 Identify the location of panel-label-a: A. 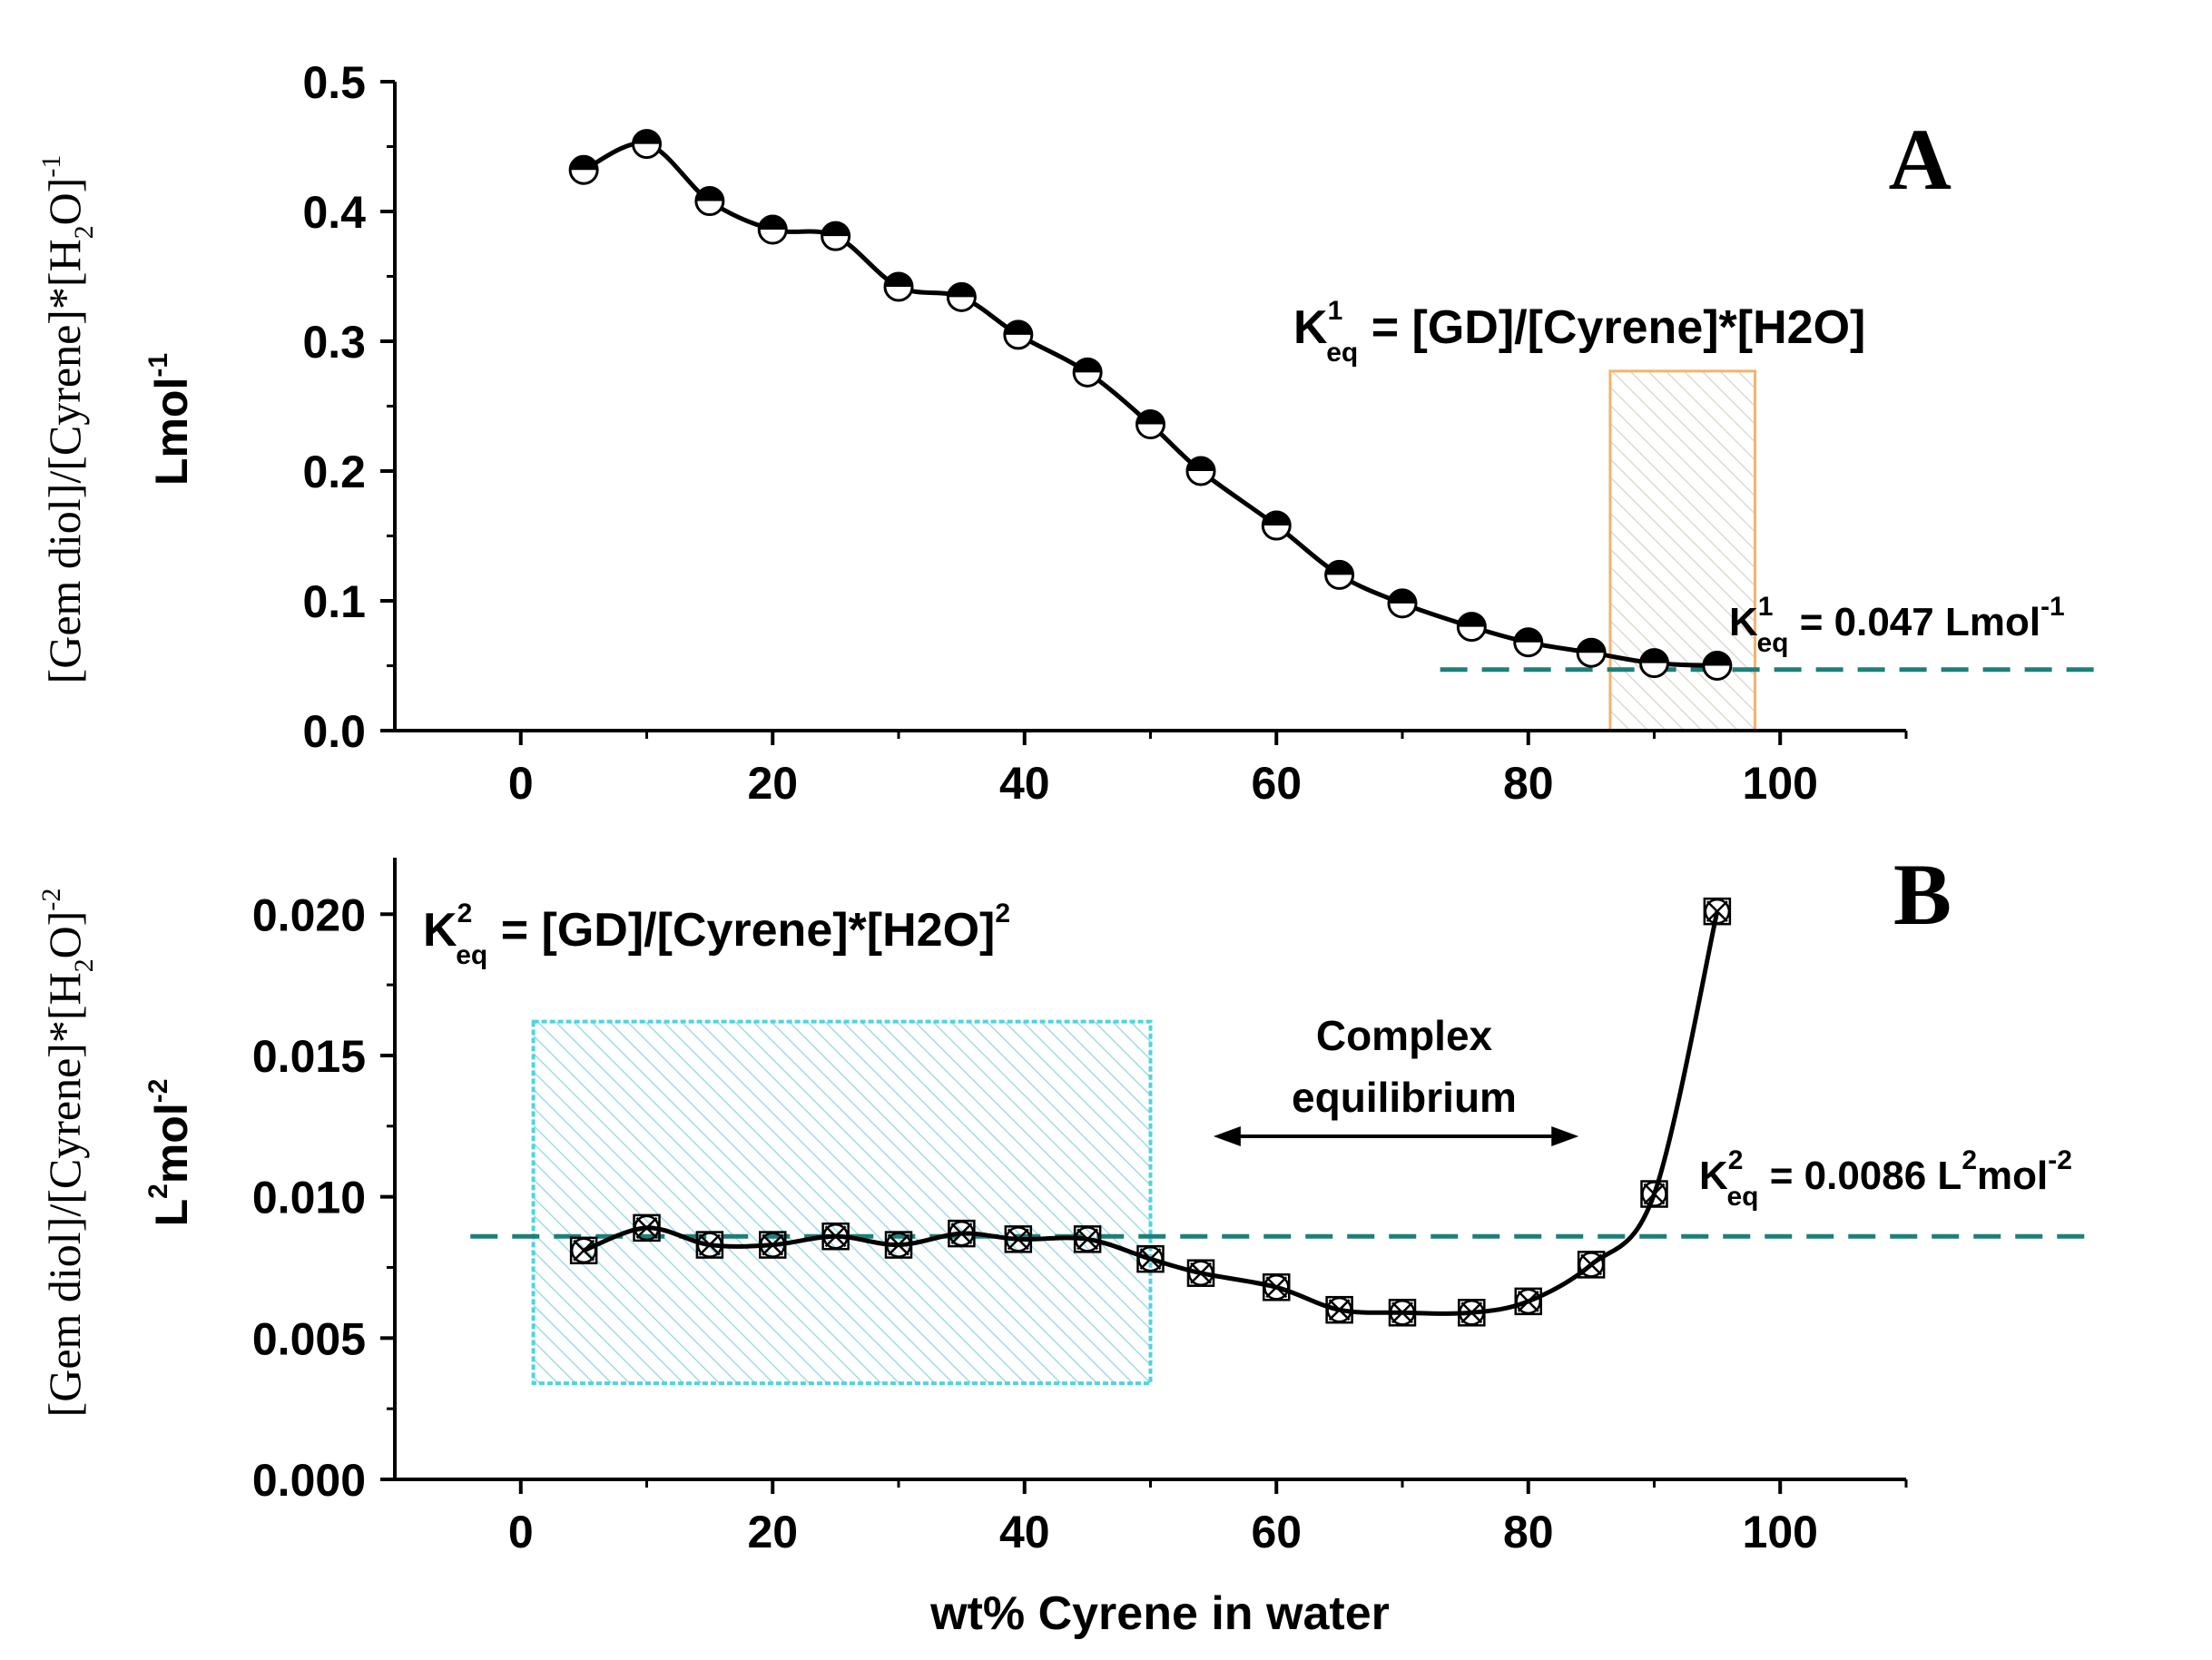
(1920, 159).